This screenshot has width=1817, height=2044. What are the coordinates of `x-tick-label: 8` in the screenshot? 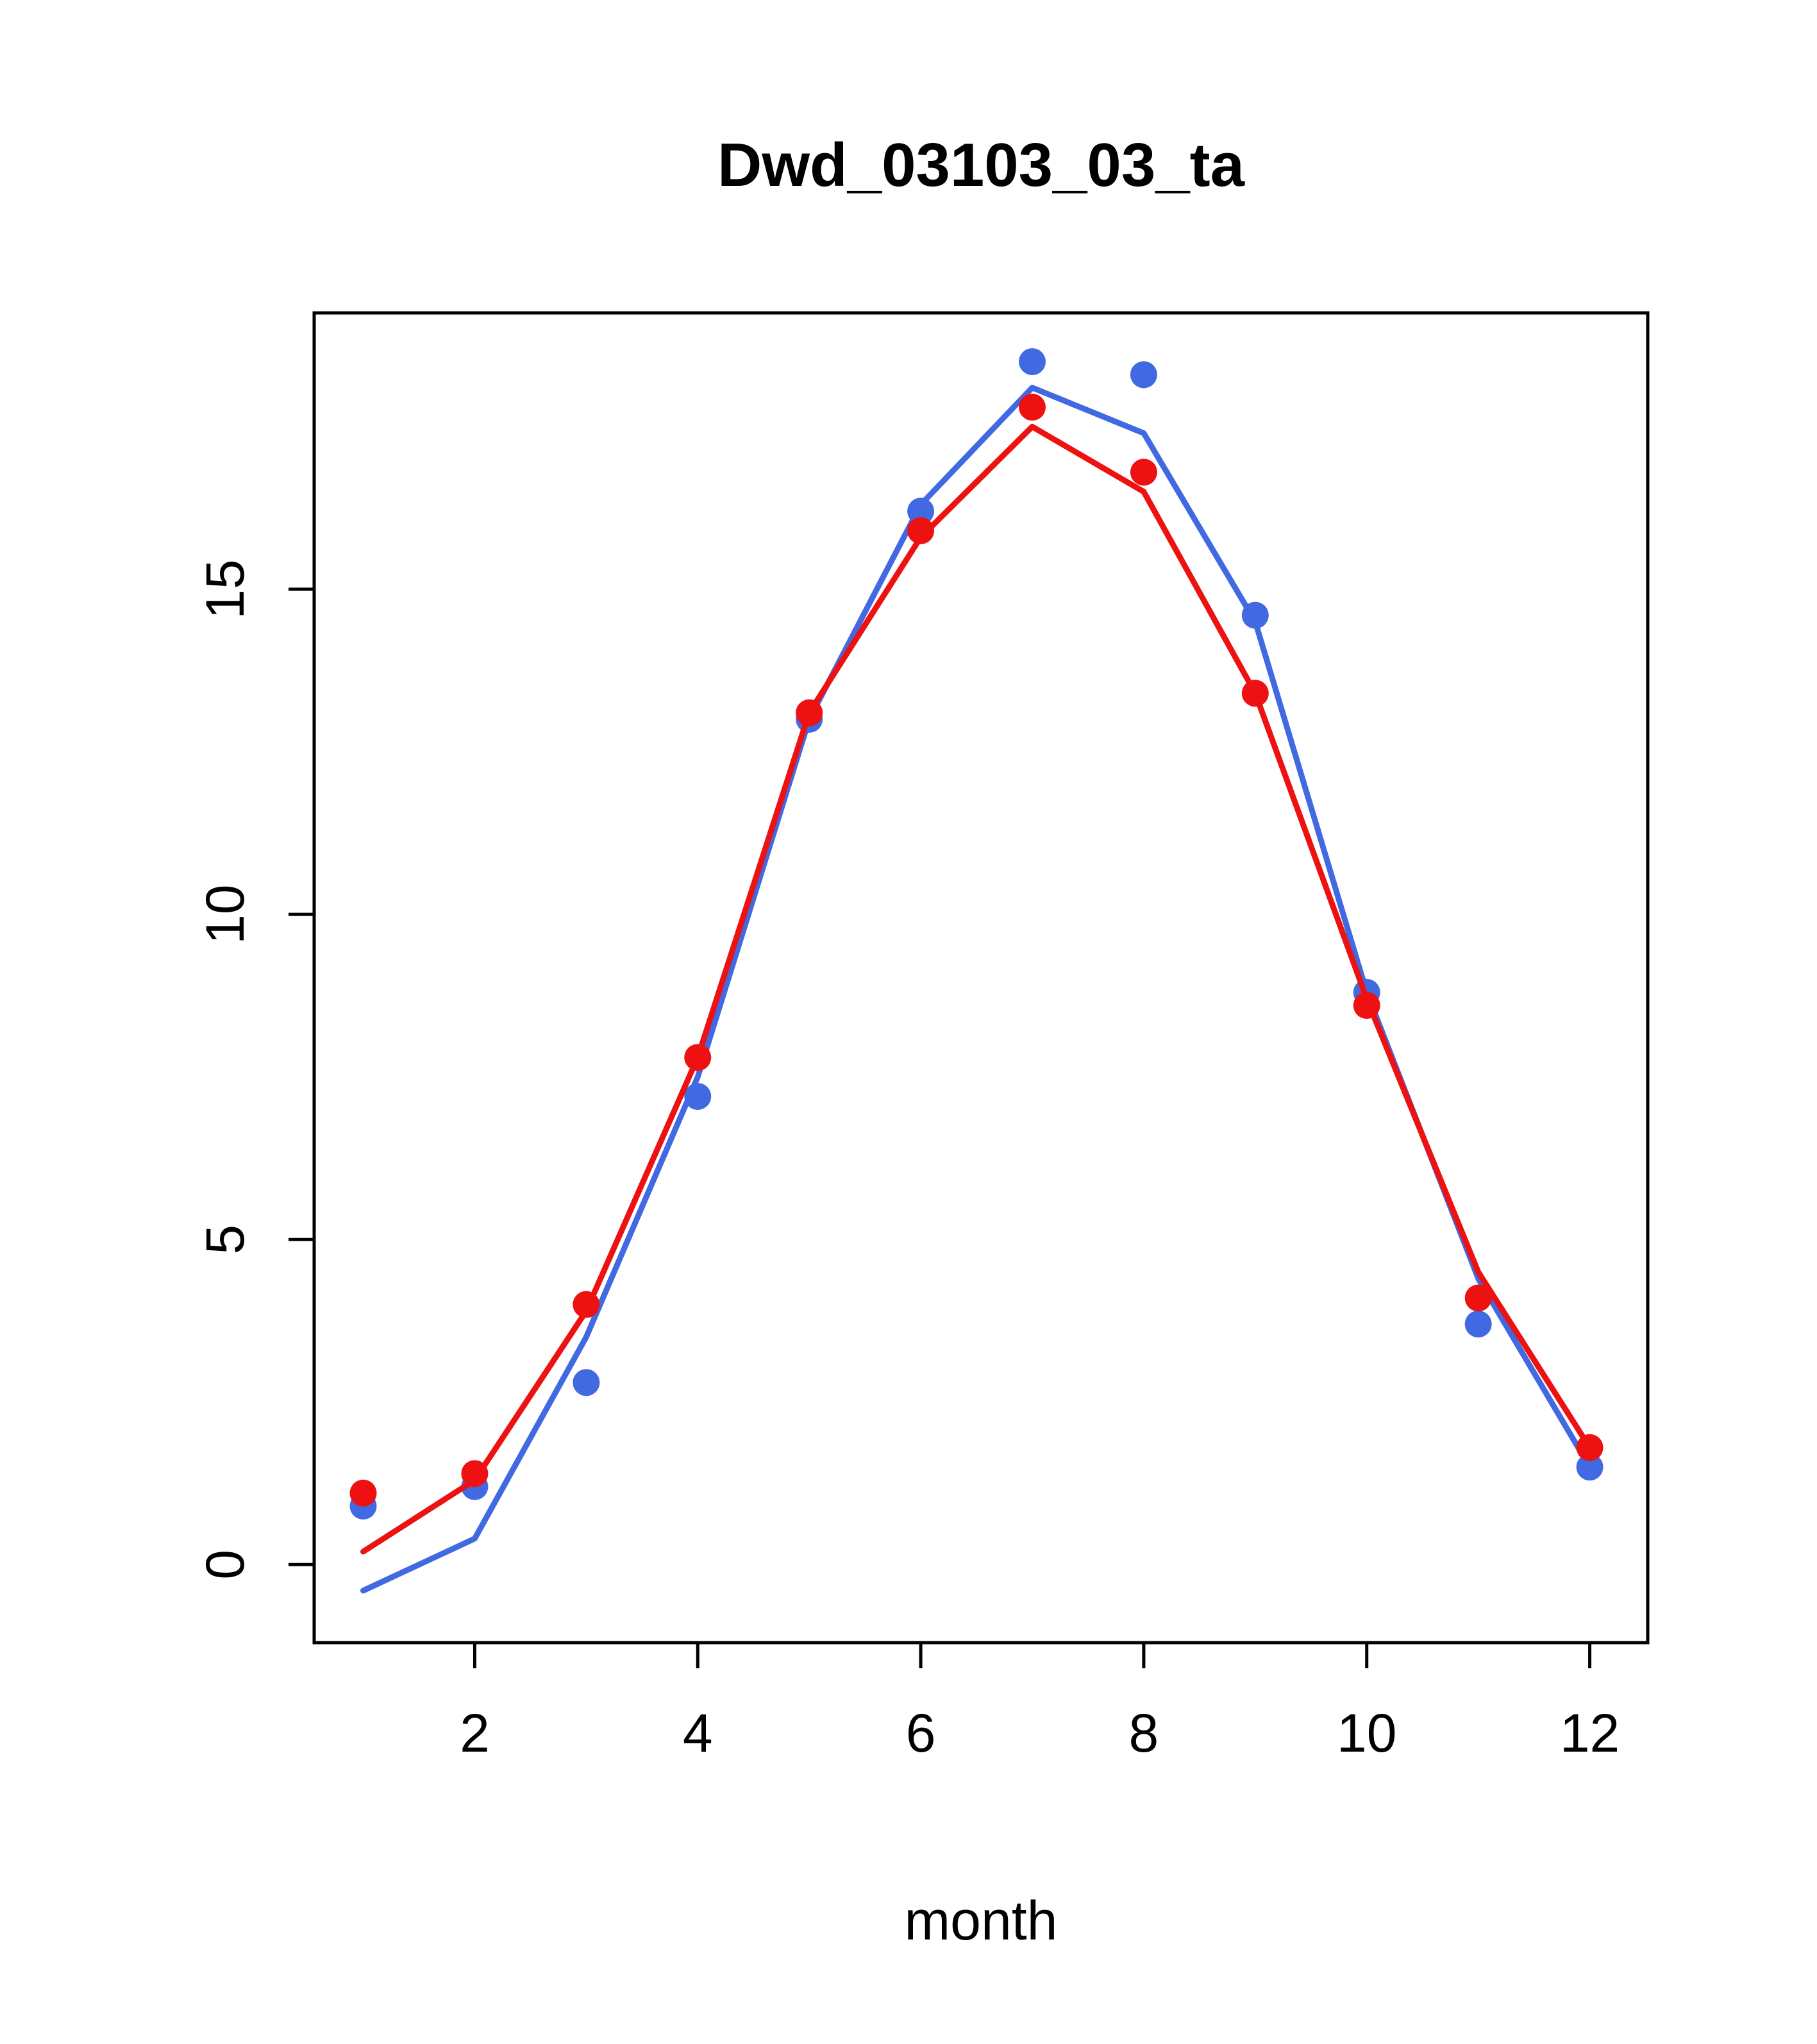 It's located at (1144, 1733).